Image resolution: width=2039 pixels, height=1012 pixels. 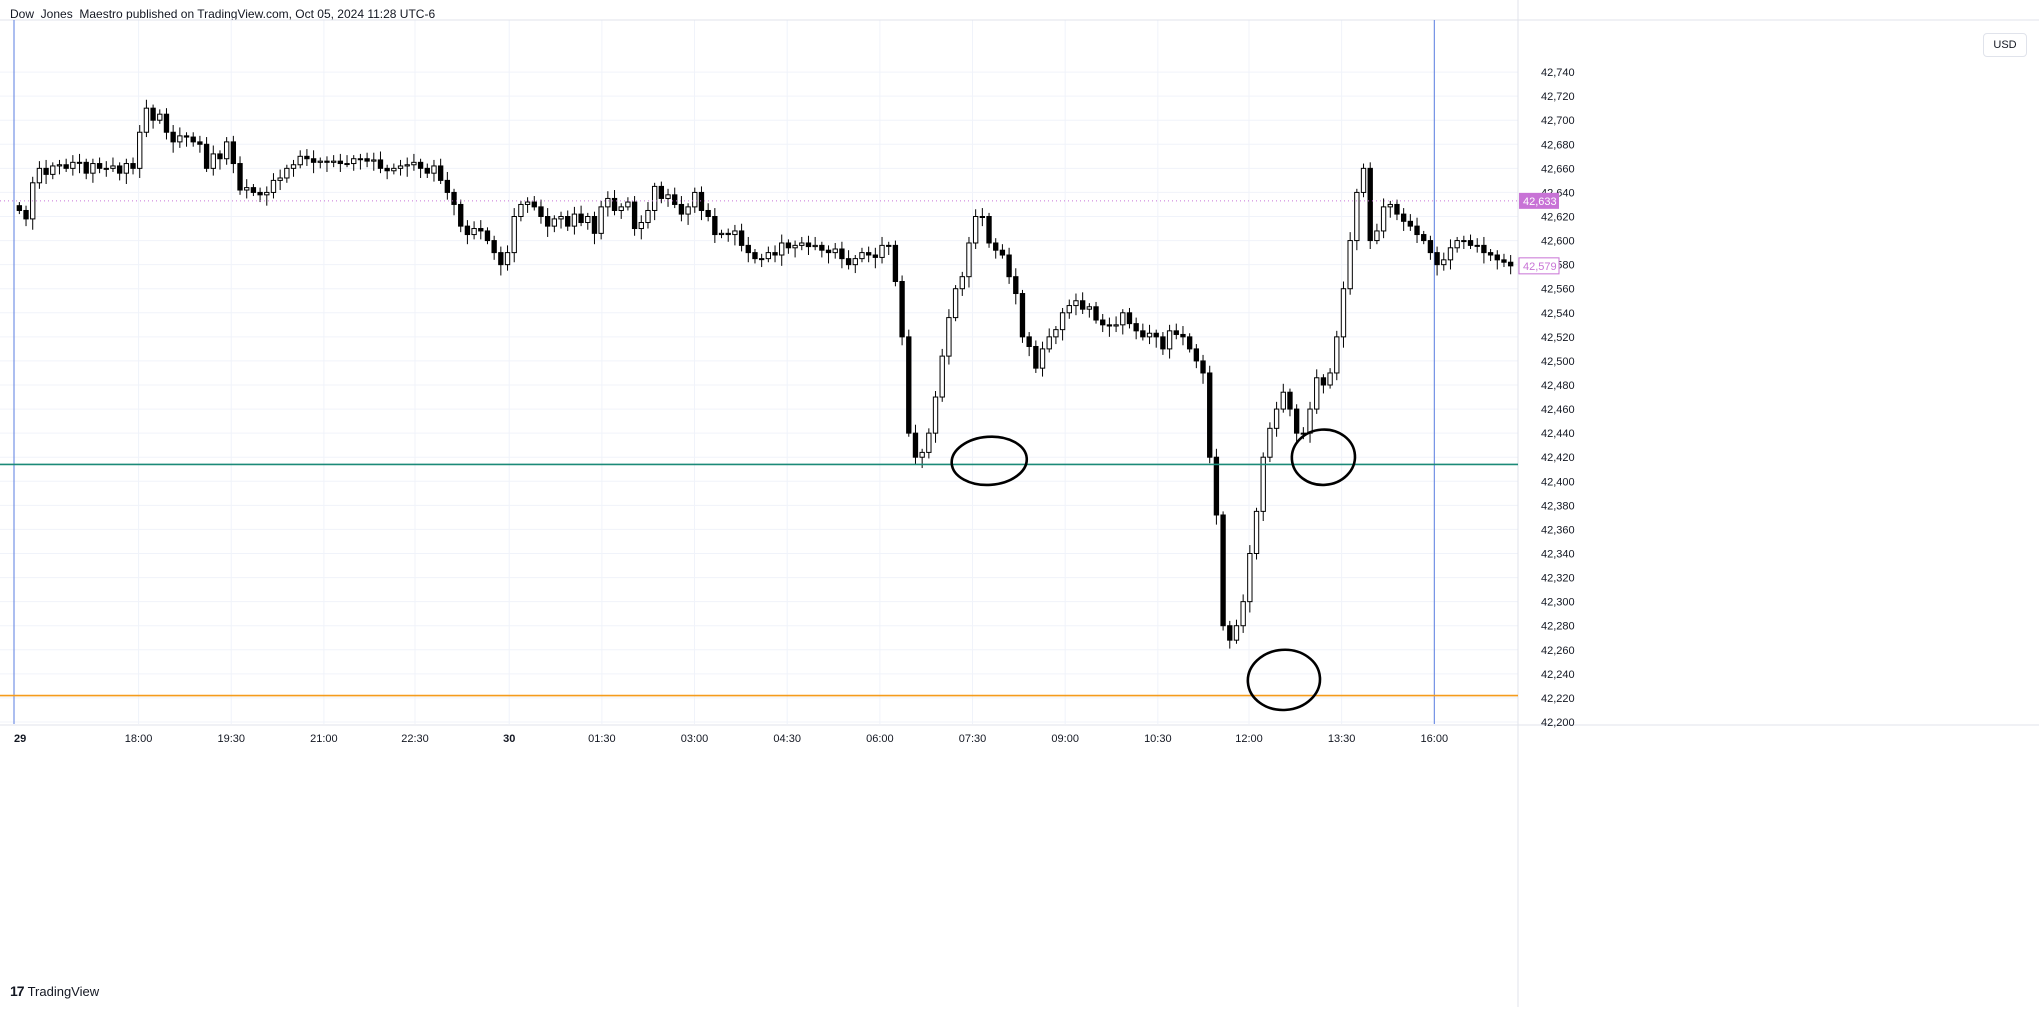 What do you see at coordinates (1558, 290) in the screenshot?
I see `price-tick-label: 42,560` at bounding box center [1558, 290].